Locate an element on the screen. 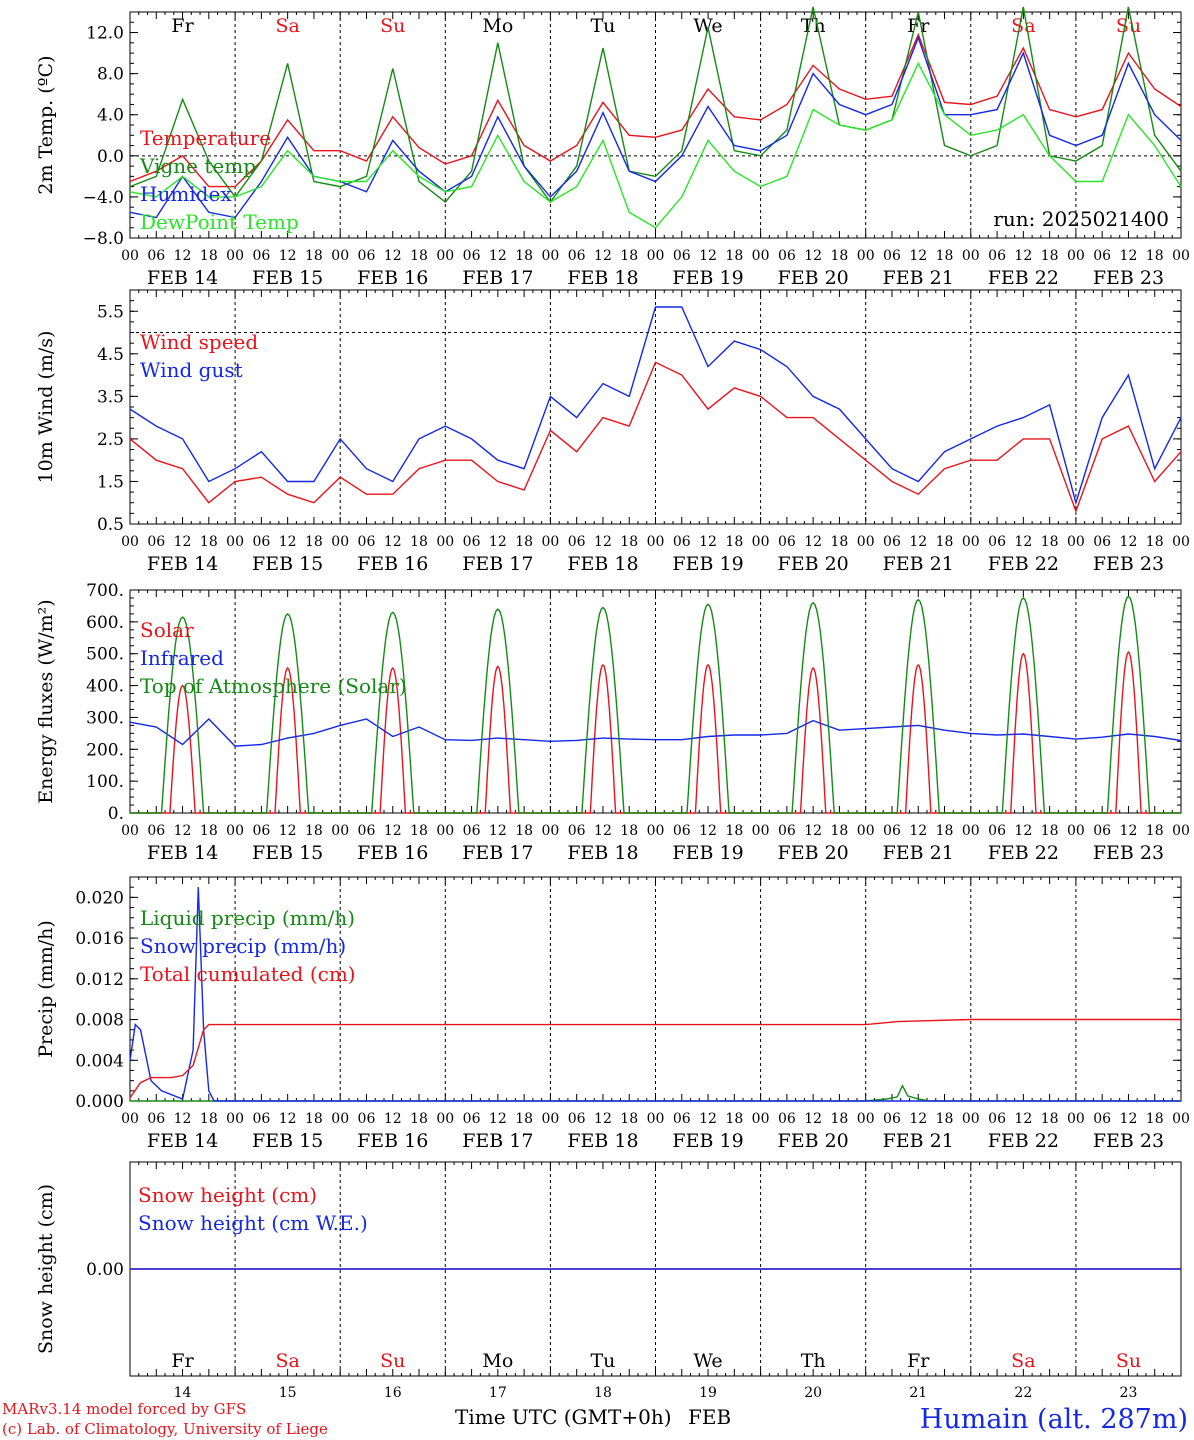 The image size is (1194, 1440). weekday-label: Sa is located at coordinates (287, 1361).